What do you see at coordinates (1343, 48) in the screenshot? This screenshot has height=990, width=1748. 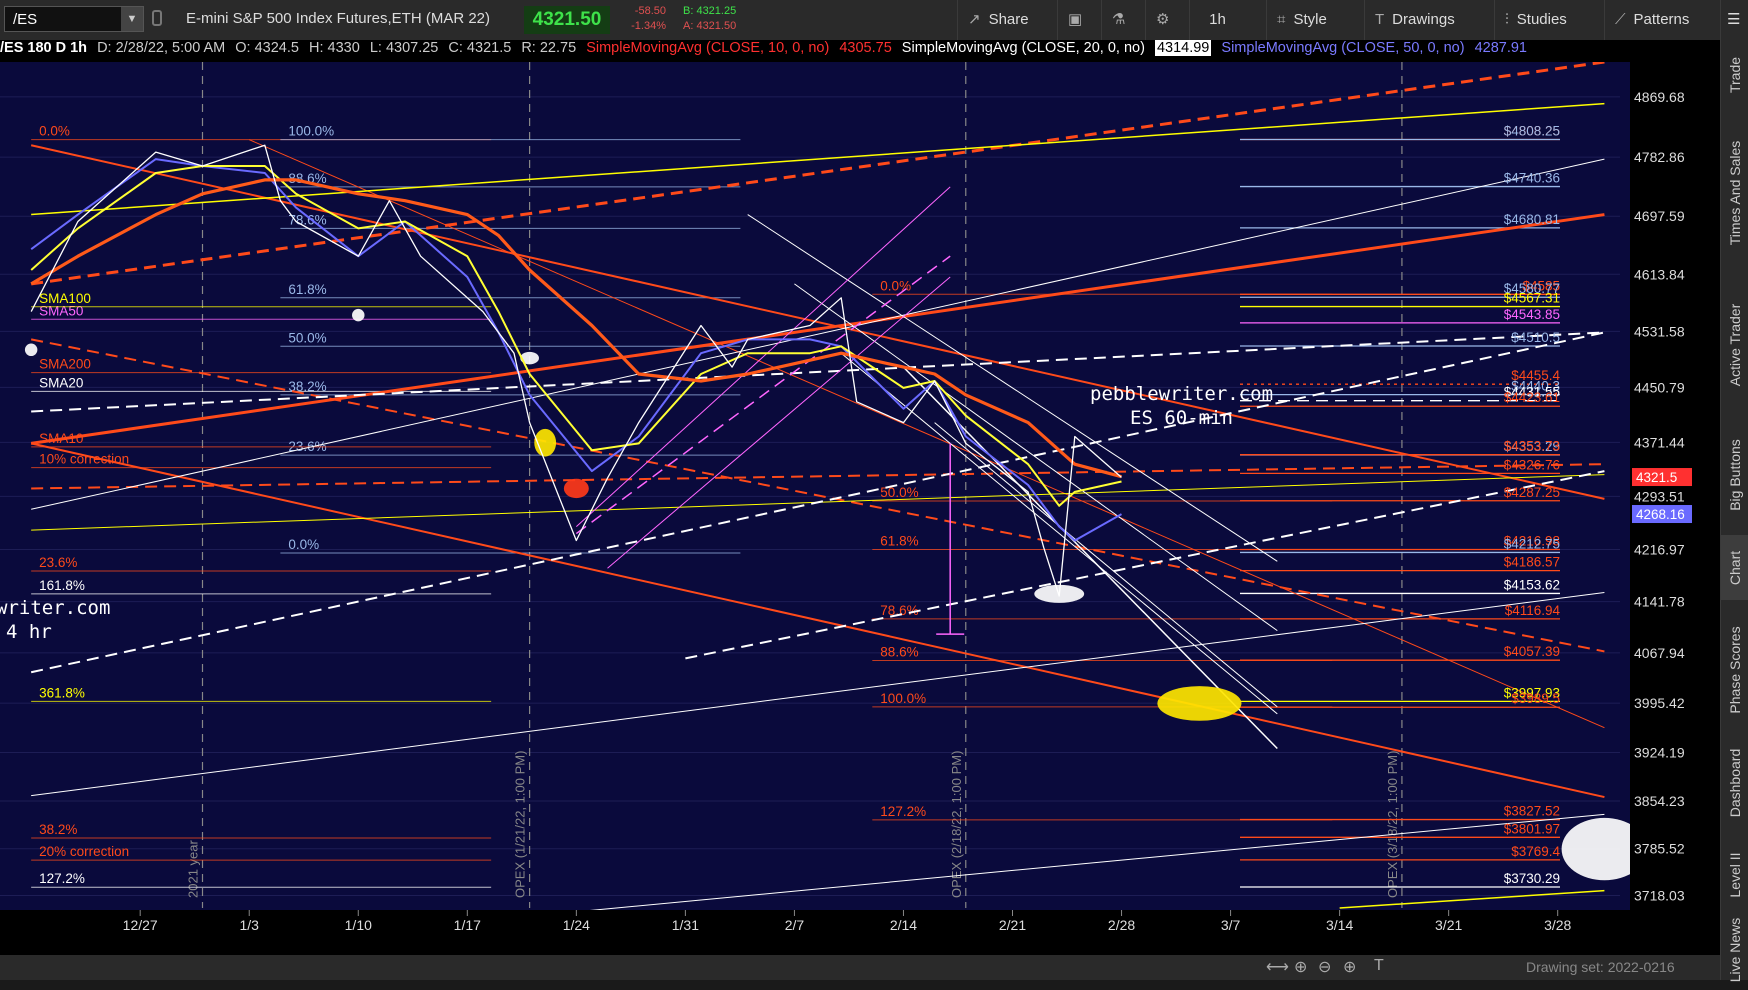 I see `sma50-legend: SimpleMovingAvg (CLOSE, 50, 0, no)` at bounding box center [1343, 48].